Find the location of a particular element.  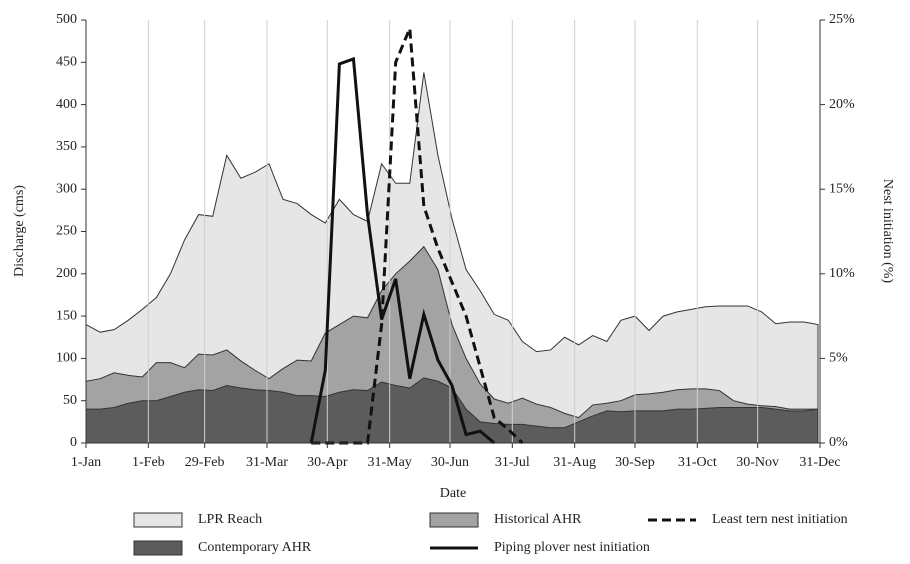

x-tick-label: 30-Sep is located at coordinates (635, 462).